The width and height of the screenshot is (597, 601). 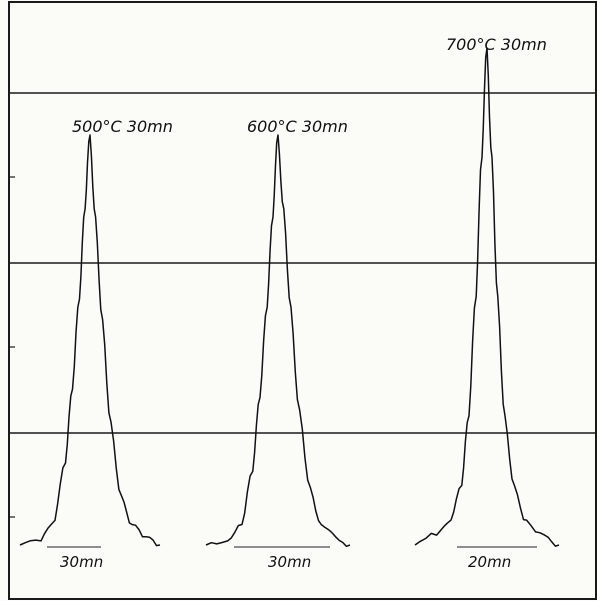 What do you see at coordinates (81, 562) in the screenshot?
I see `time-scale-label-500c: 30mn` at bounding box center [81, 562].